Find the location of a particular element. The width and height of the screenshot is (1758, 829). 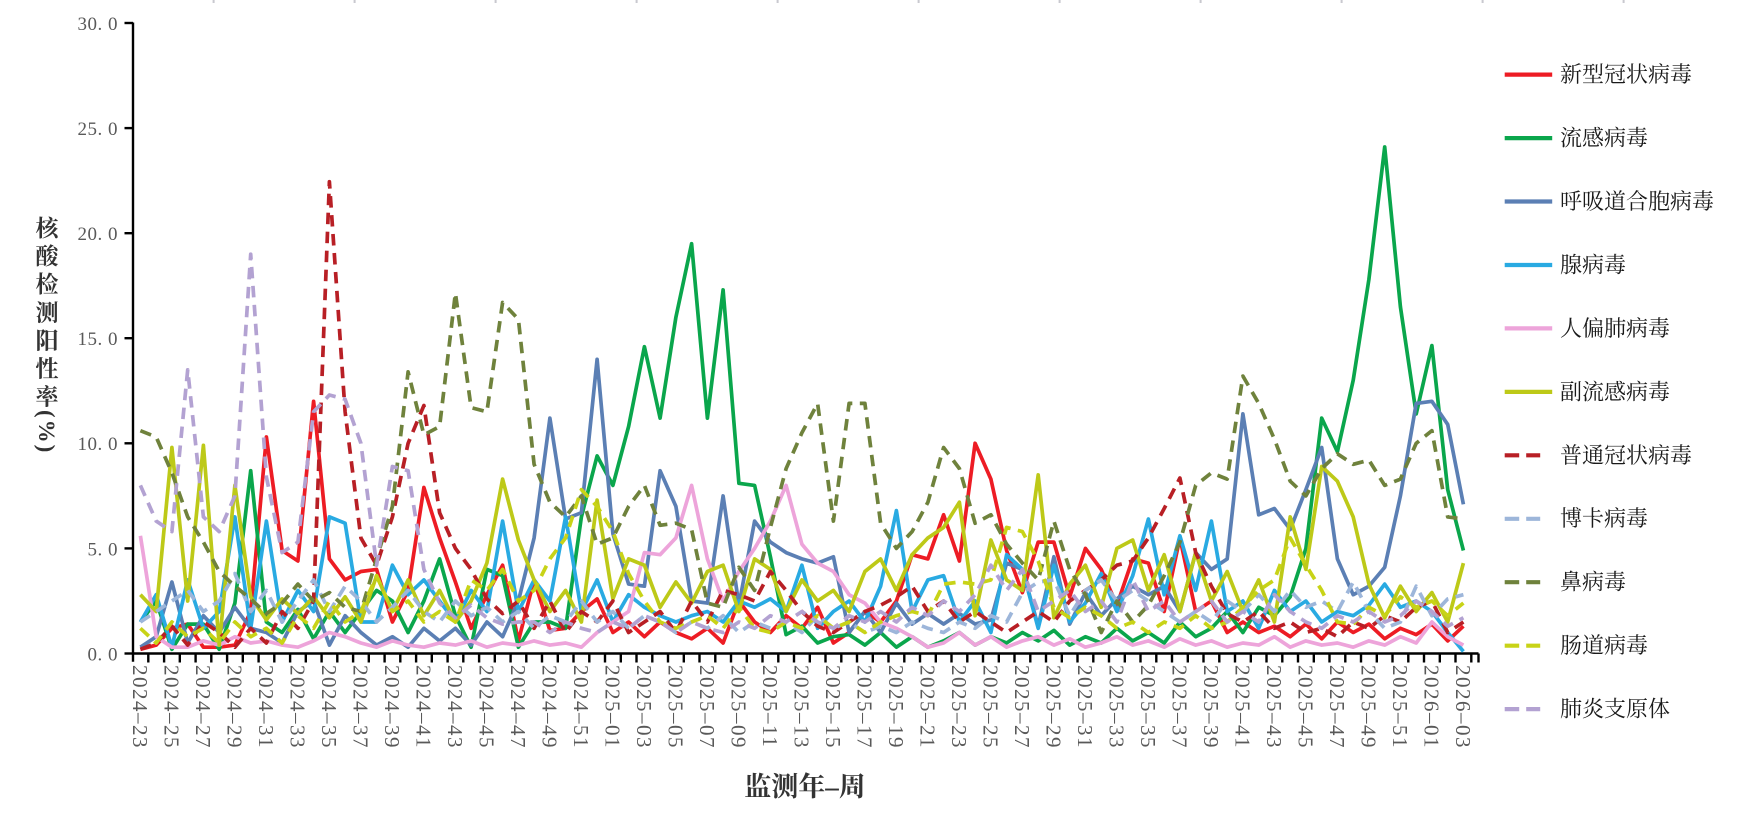

svg-text: 2024–33 is located at coordinates (298, 707).